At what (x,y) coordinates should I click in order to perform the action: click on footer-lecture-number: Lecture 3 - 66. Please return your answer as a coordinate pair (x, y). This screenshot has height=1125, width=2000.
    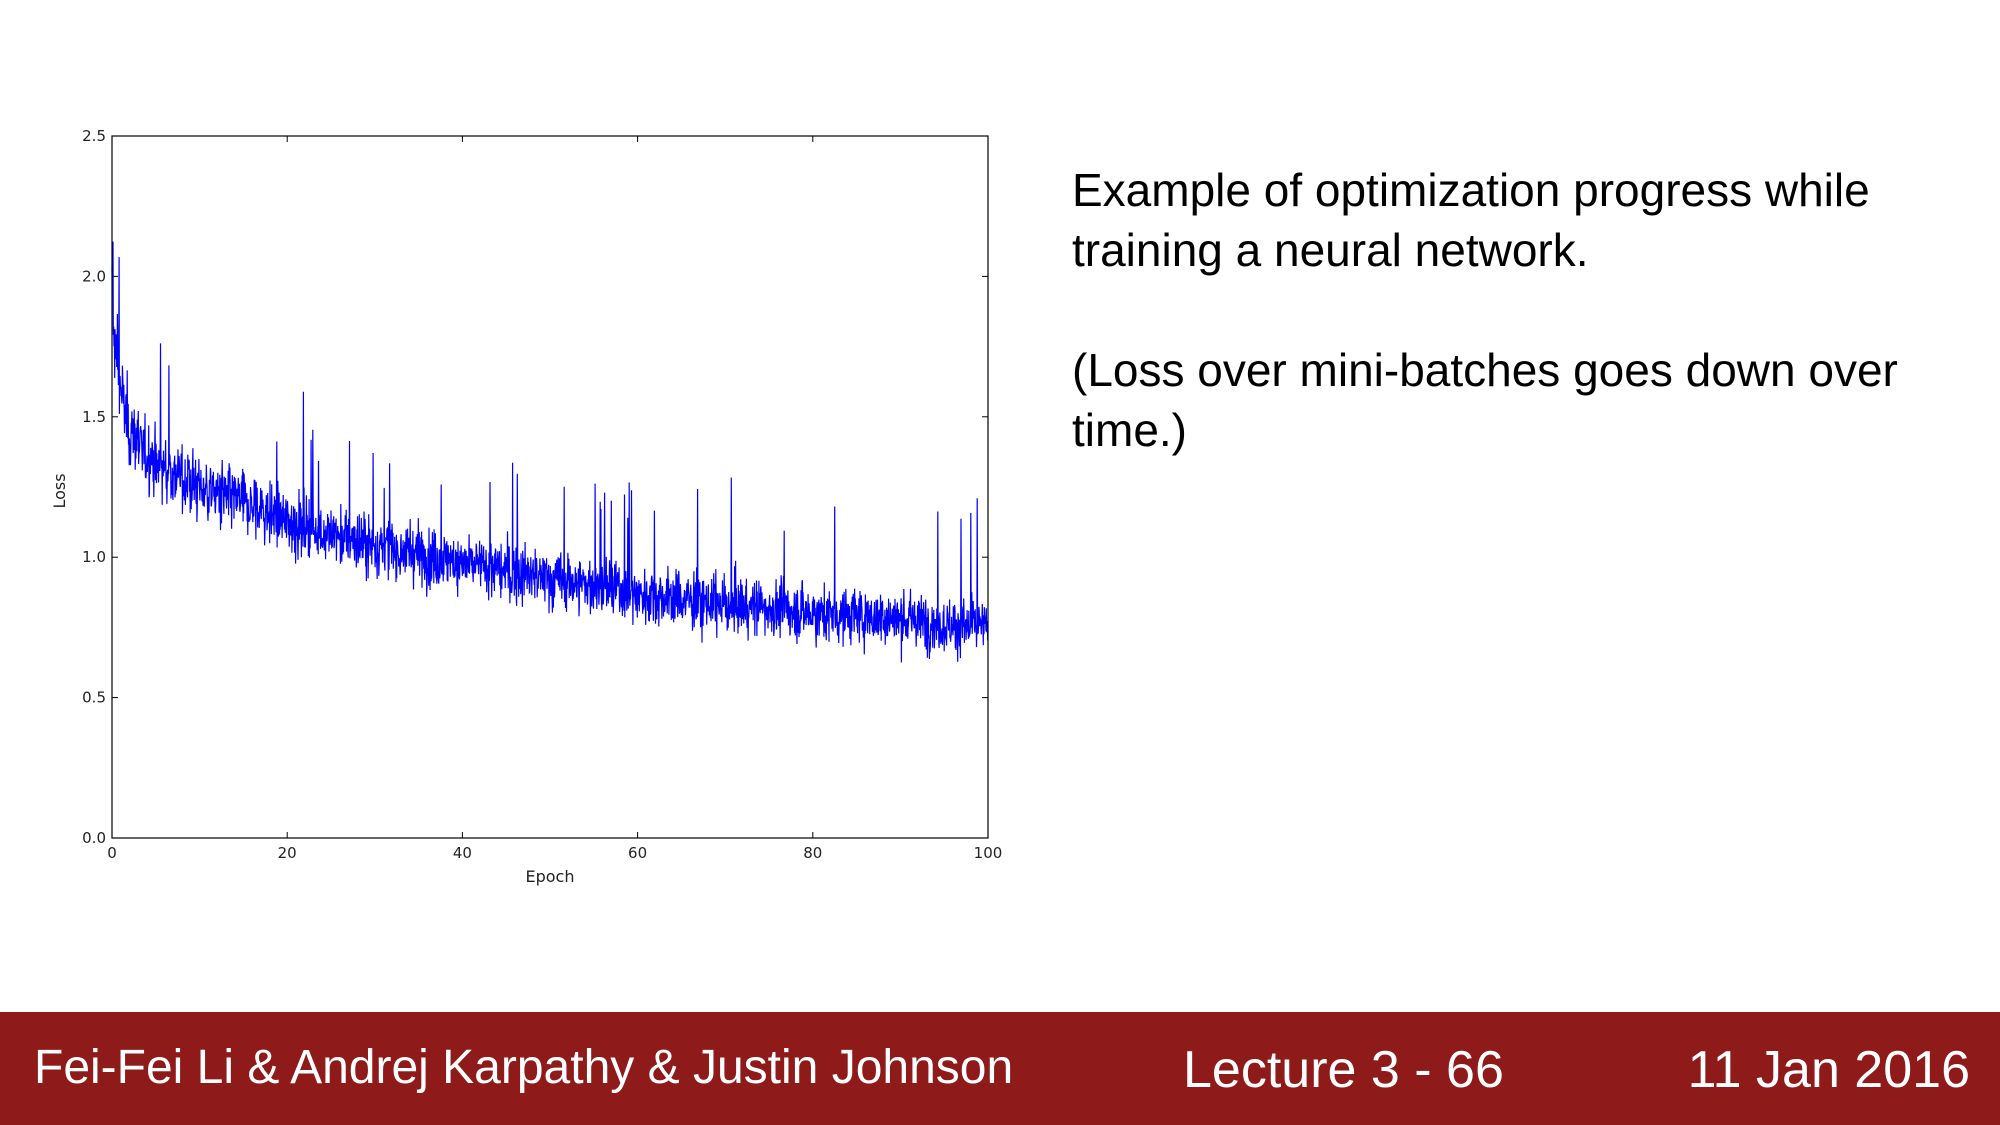
    Looking at the image, I should click on (1343, 1070).